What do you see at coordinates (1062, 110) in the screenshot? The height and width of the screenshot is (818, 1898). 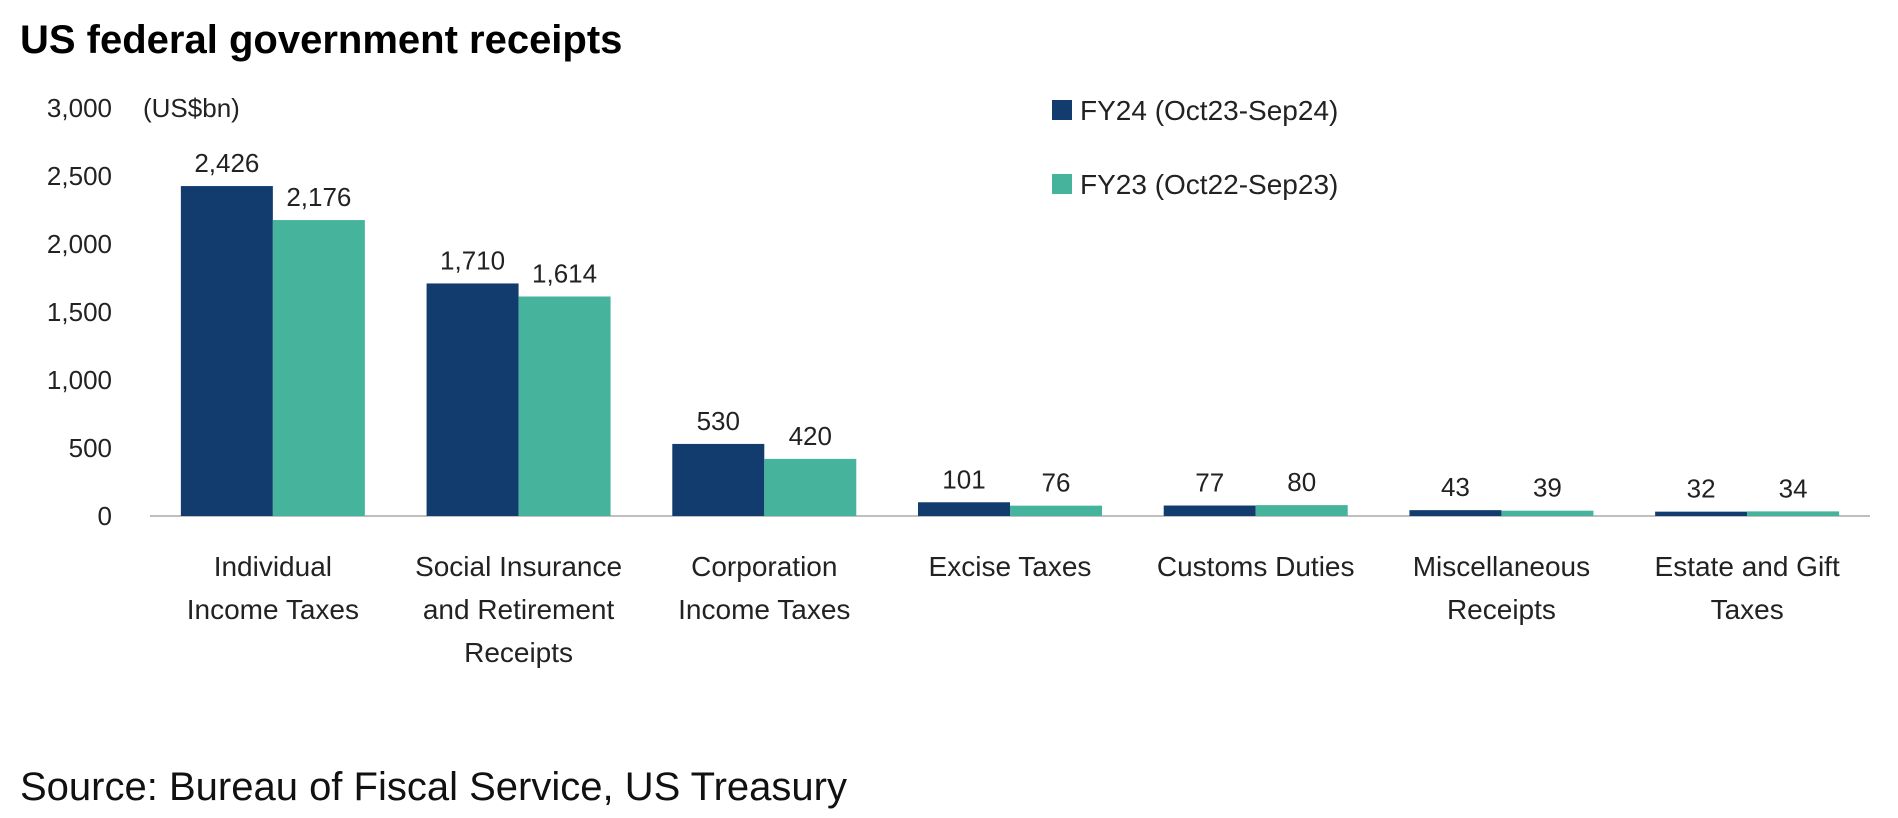 I see `legend-swatch-fy24` at bounding box center [1062, 110].